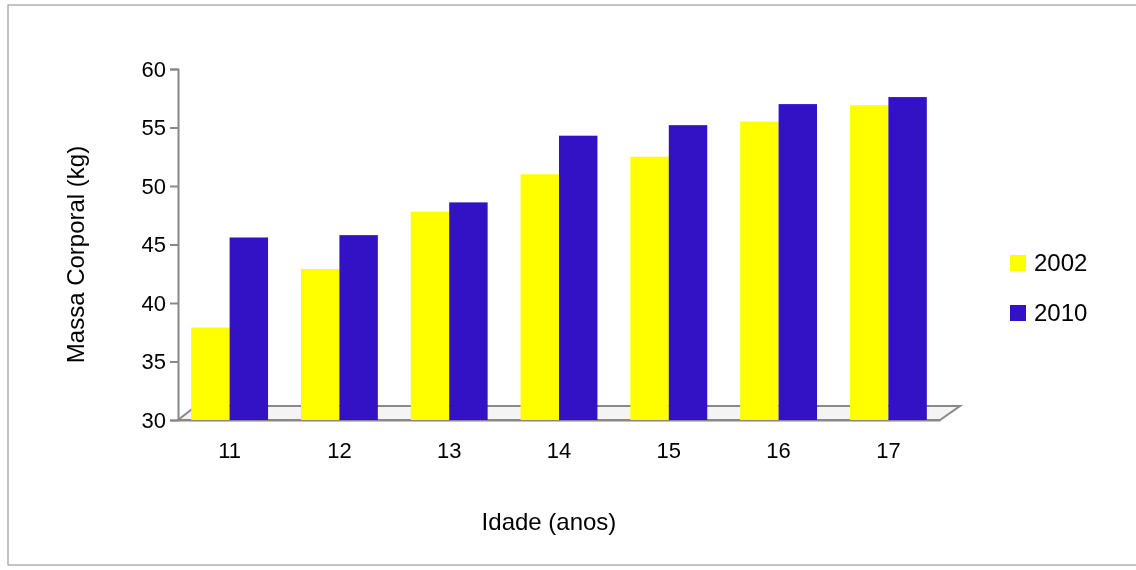  What do you see at coordinates (1061, 262) in the screenshot?
I see `legend-label: 2002` at bounding box center [1061, 262].